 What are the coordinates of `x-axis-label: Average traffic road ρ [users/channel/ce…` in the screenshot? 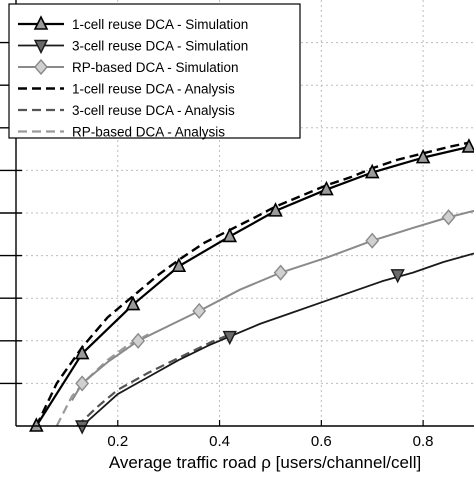 It's located at (265, 462).